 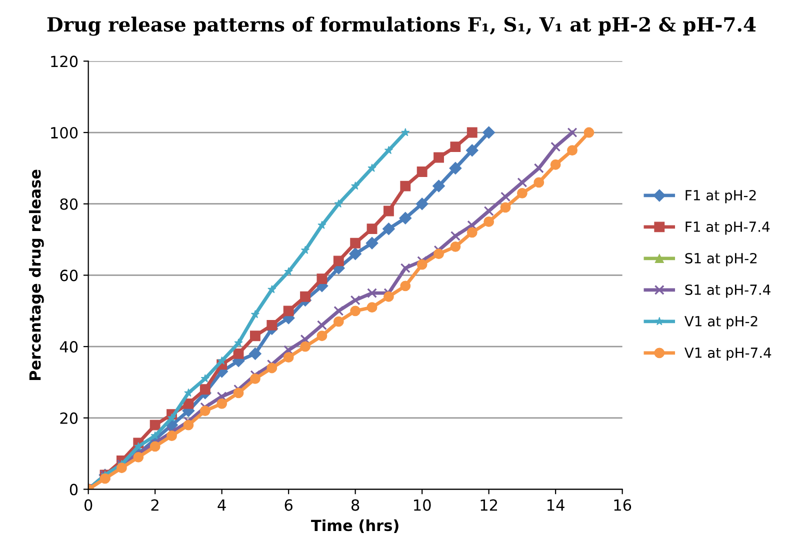 What do you see at coordinates (69, 204) in the screenshot?
I see `y-tick-label: 80` at bounding box center [69, 204].